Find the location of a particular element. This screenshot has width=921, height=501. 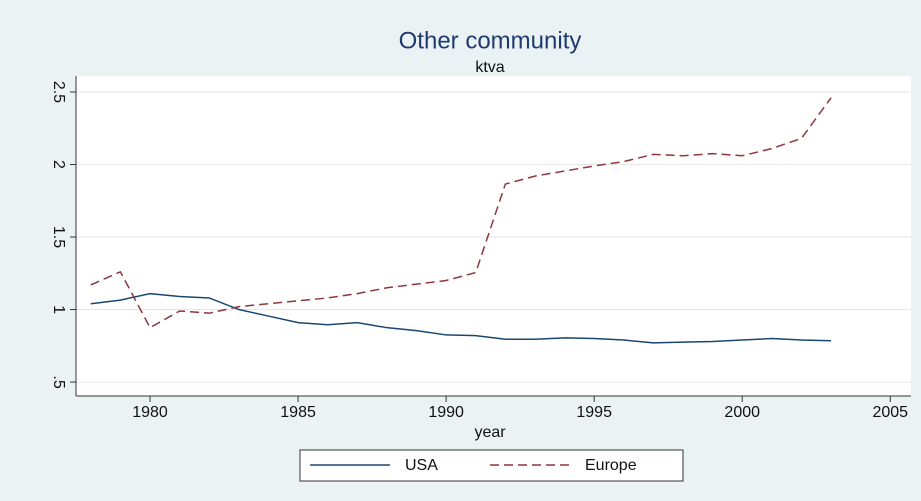

y-tick-label: .5 is located at coordinates (58, 381).